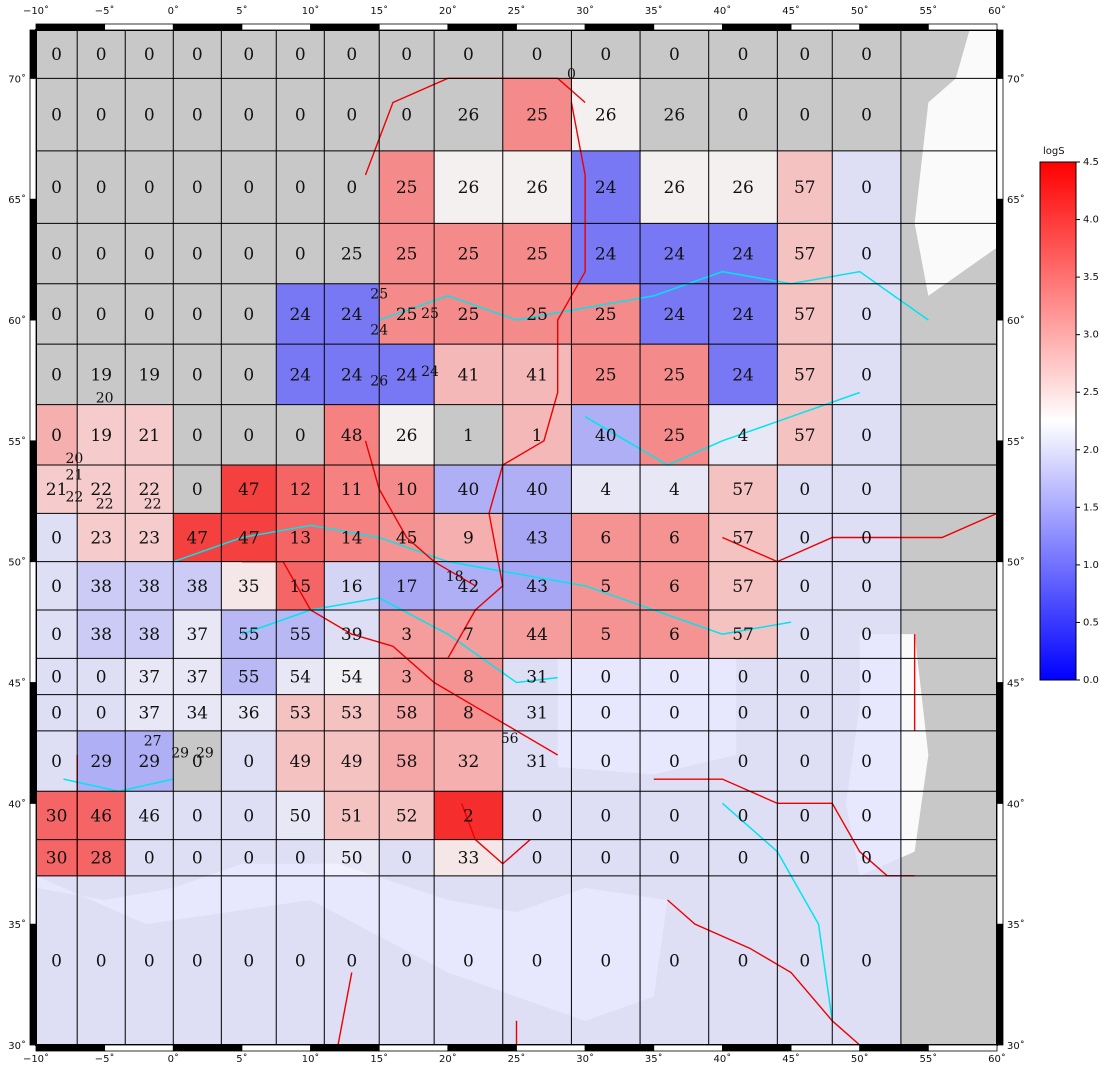  Describe the element at coordinates (311, 1059) in the screenshot. I see `longitude-tick-label: 10˚` at that location.